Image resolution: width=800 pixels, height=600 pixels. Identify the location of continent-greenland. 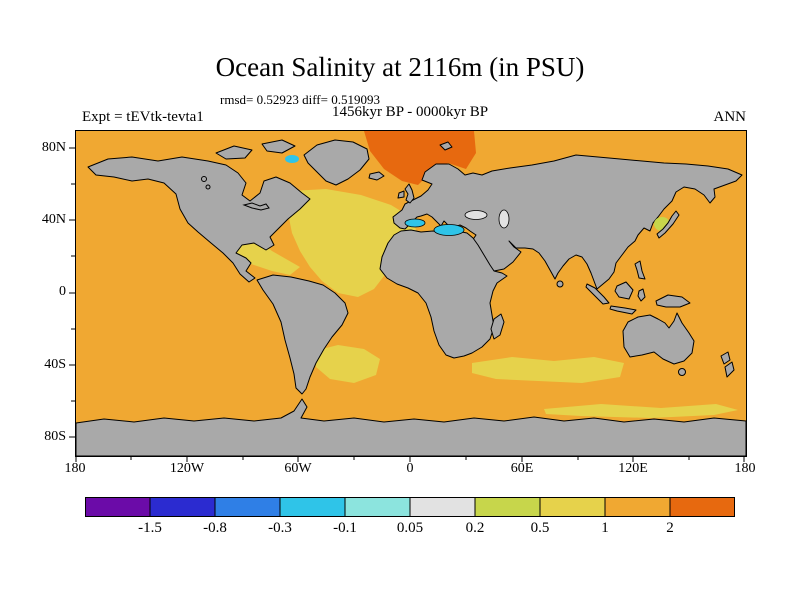
(336, 162).